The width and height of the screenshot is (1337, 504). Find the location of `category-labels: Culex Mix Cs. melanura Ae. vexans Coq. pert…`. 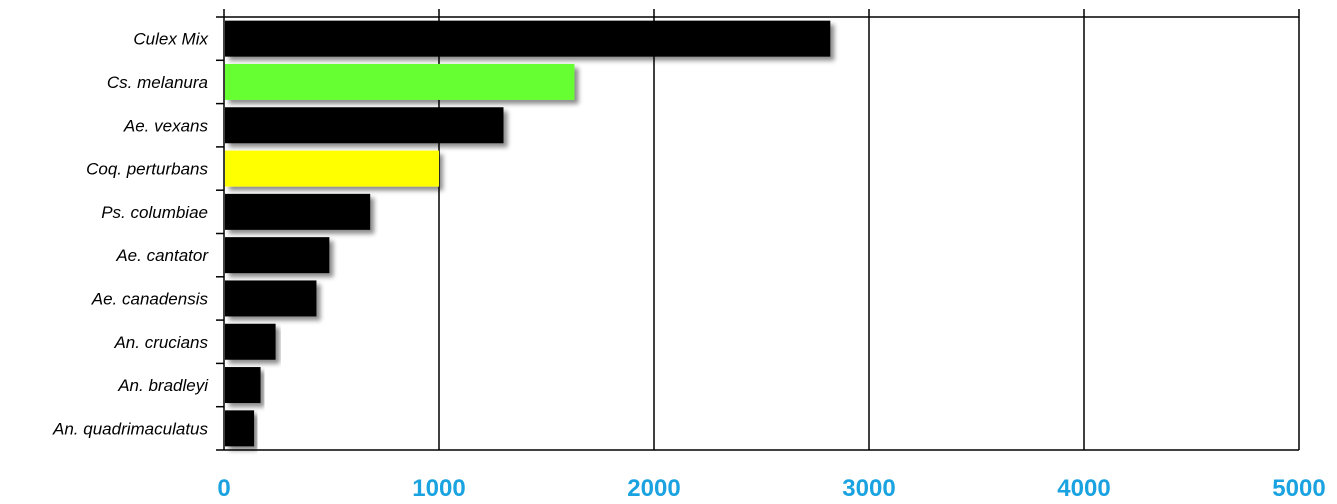

category-labels: Culex Mix Cs. melanura Ae. vexans Coq. pert… is located at coordinates (130, 234).